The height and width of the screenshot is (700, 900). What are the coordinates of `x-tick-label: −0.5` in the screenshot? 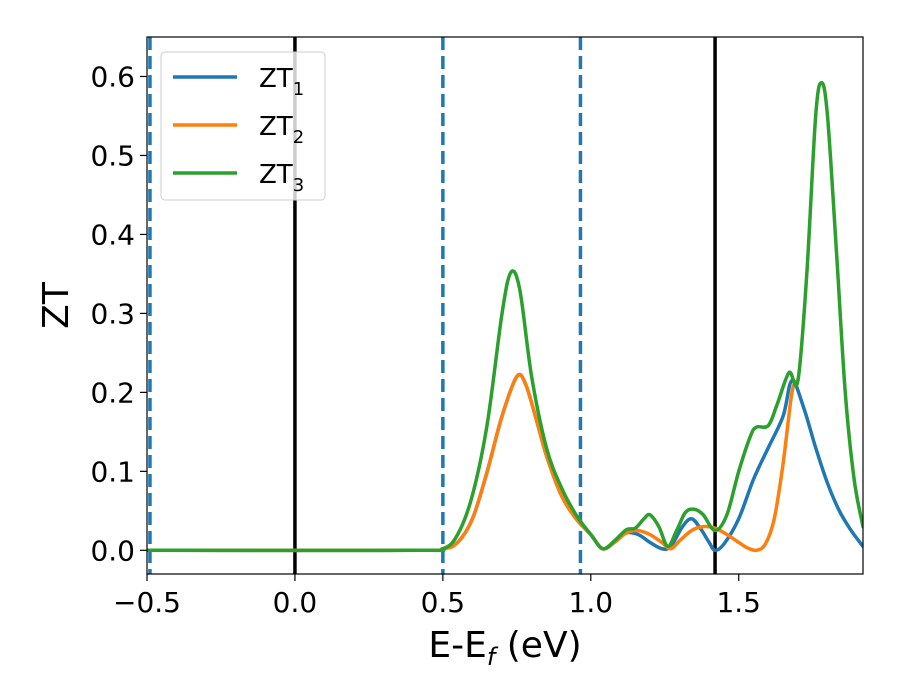 It's located at (147, 602).